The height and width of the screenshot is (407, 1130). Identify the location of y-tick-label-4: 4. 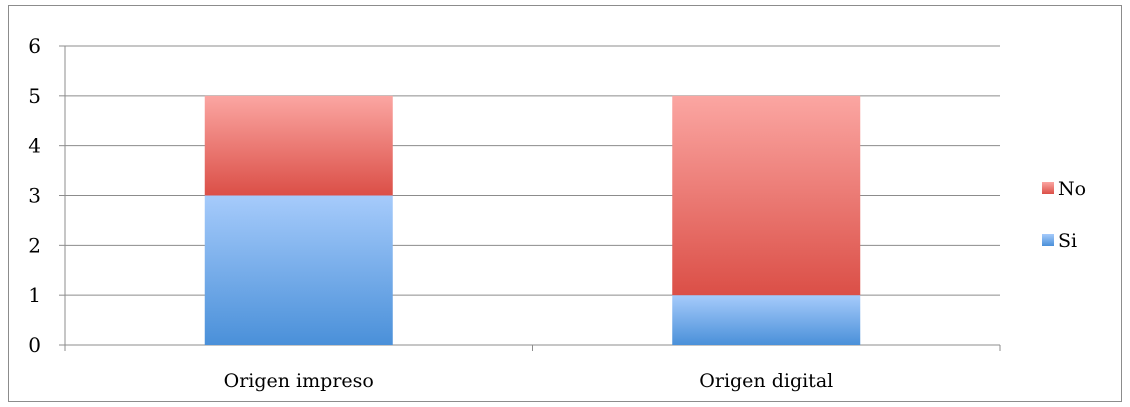
(34, 146).